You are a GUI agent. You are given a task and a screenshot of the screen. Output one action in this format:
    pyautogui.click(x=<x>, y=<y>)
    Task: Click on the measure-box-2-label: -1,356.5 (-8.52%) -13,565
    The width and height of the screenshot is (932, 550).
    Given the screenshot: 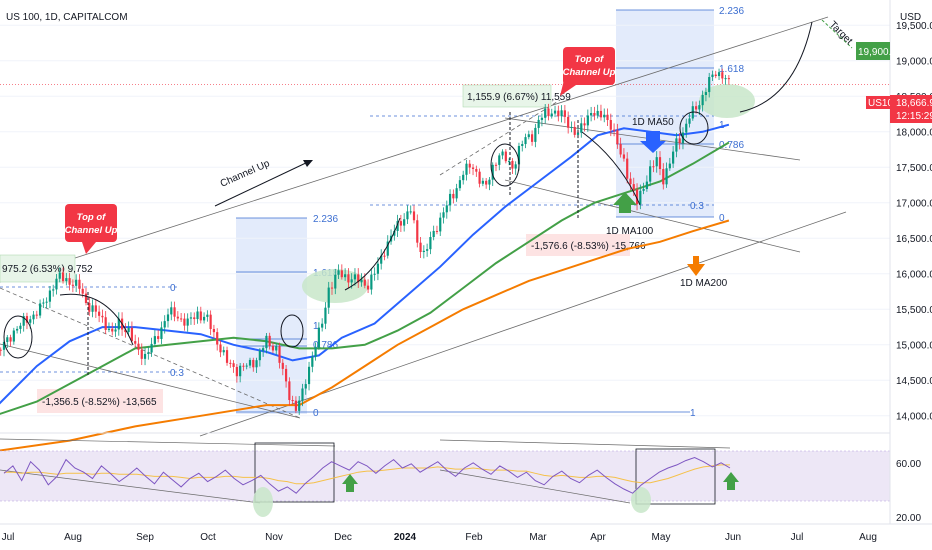 What is the action you would take?
    pyautogui.click(x=99, y=402)
    